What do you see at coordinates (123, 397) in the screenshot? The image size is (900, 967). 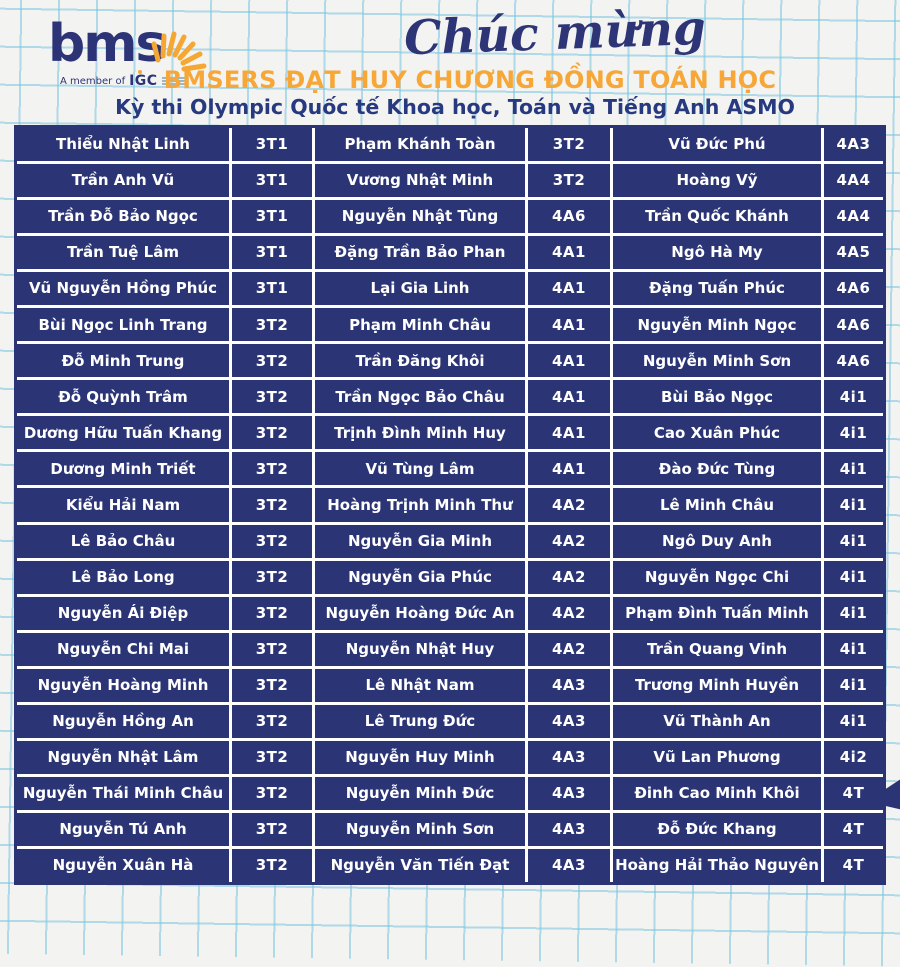 I see `student-name-cell: Đỗ Quỳnh Trâm` at bounding box center [123, 397].